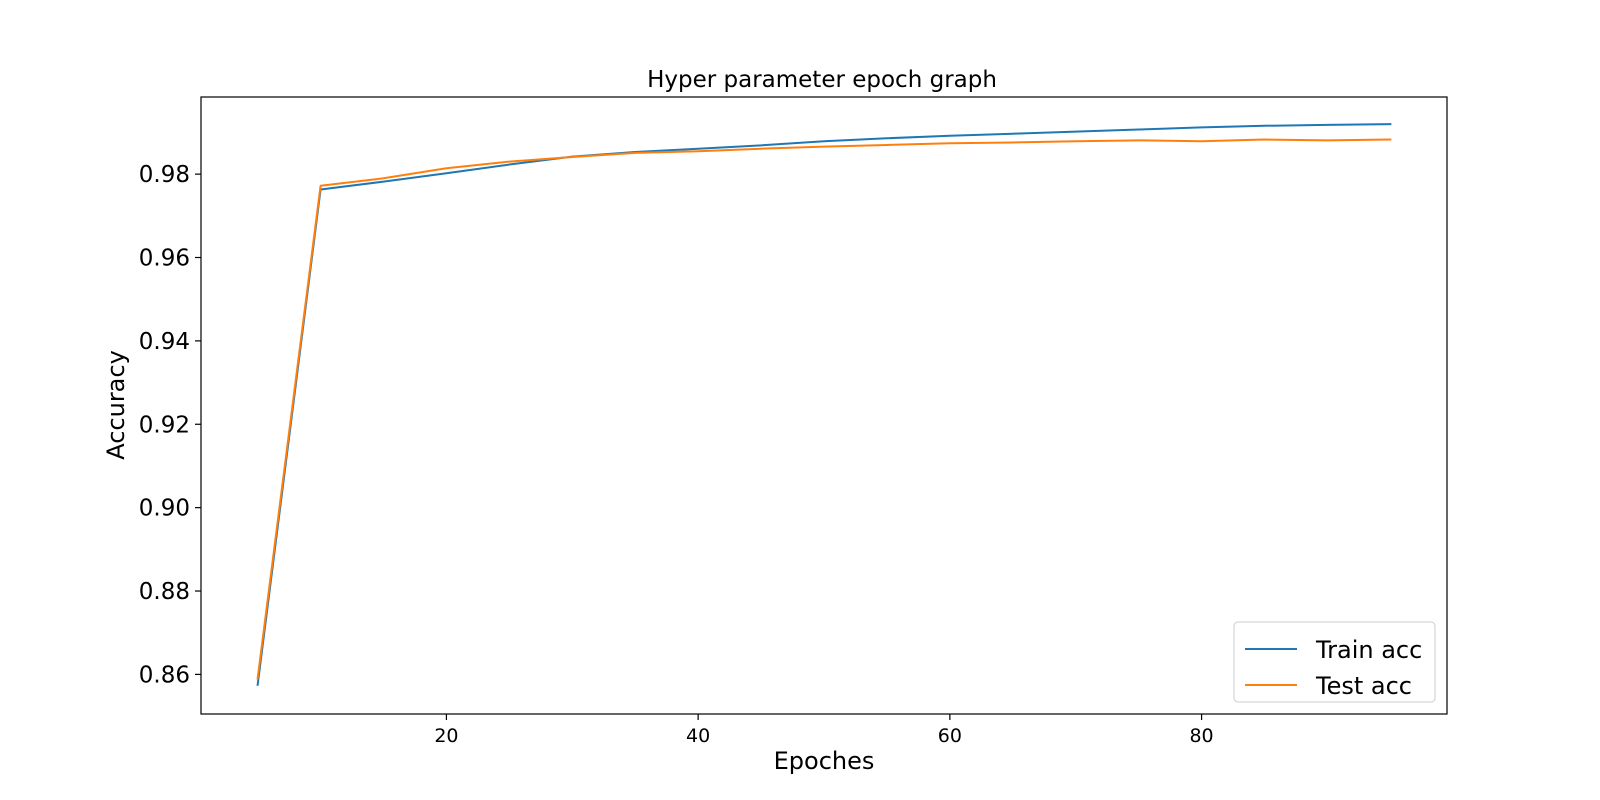 Image resolution: width=1600 pixels, height=800 pixels. What do you see at coordinates (698, 736) in the screenshot?
I see `x-tick-label: 40` at bounding box center [698, 736].